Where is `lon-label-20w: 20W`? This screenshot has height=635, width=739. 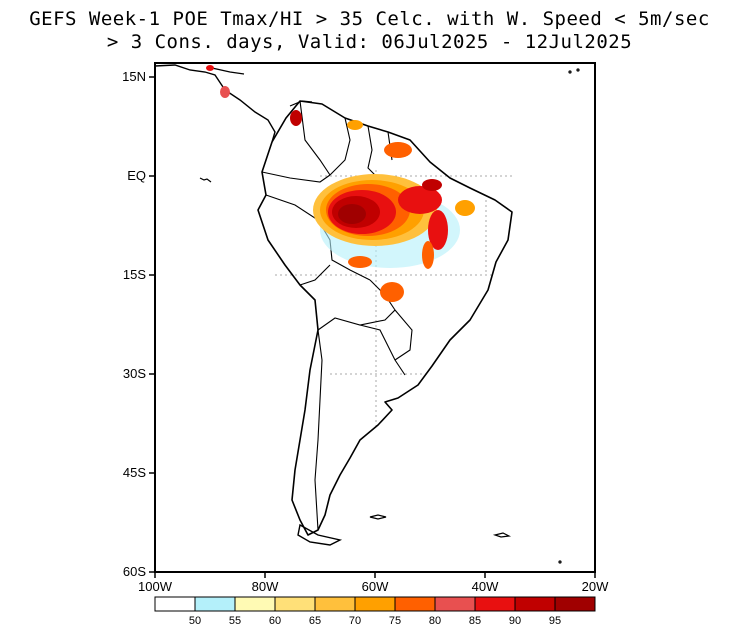 lon-label-20w: 20W is located at coordinates (595, 586).